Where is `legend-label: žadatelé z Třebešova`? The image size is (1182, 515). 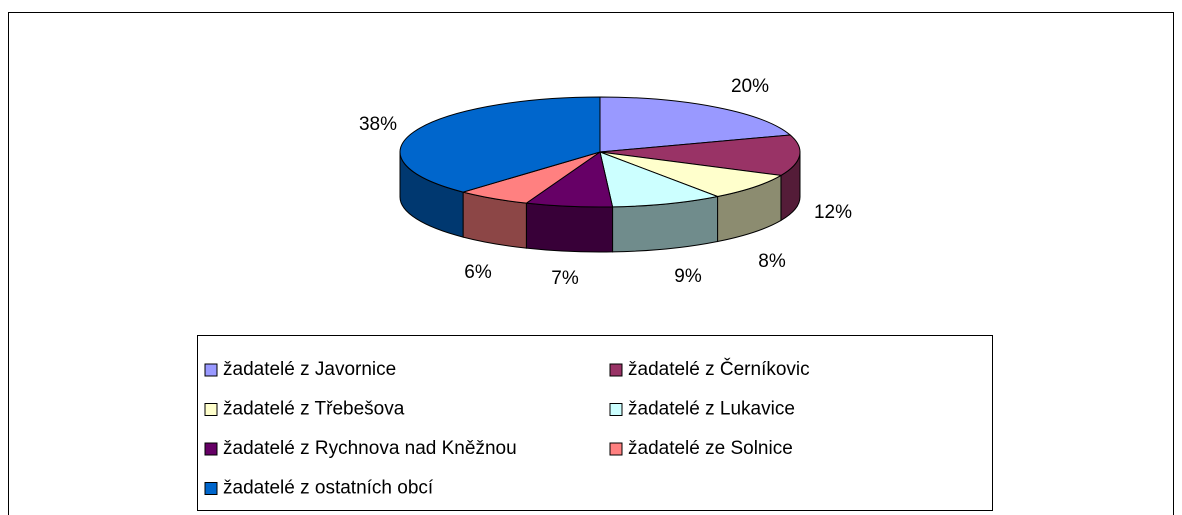
legend-label: žadatelé z Třebešova is located at coordinates (314, 409).